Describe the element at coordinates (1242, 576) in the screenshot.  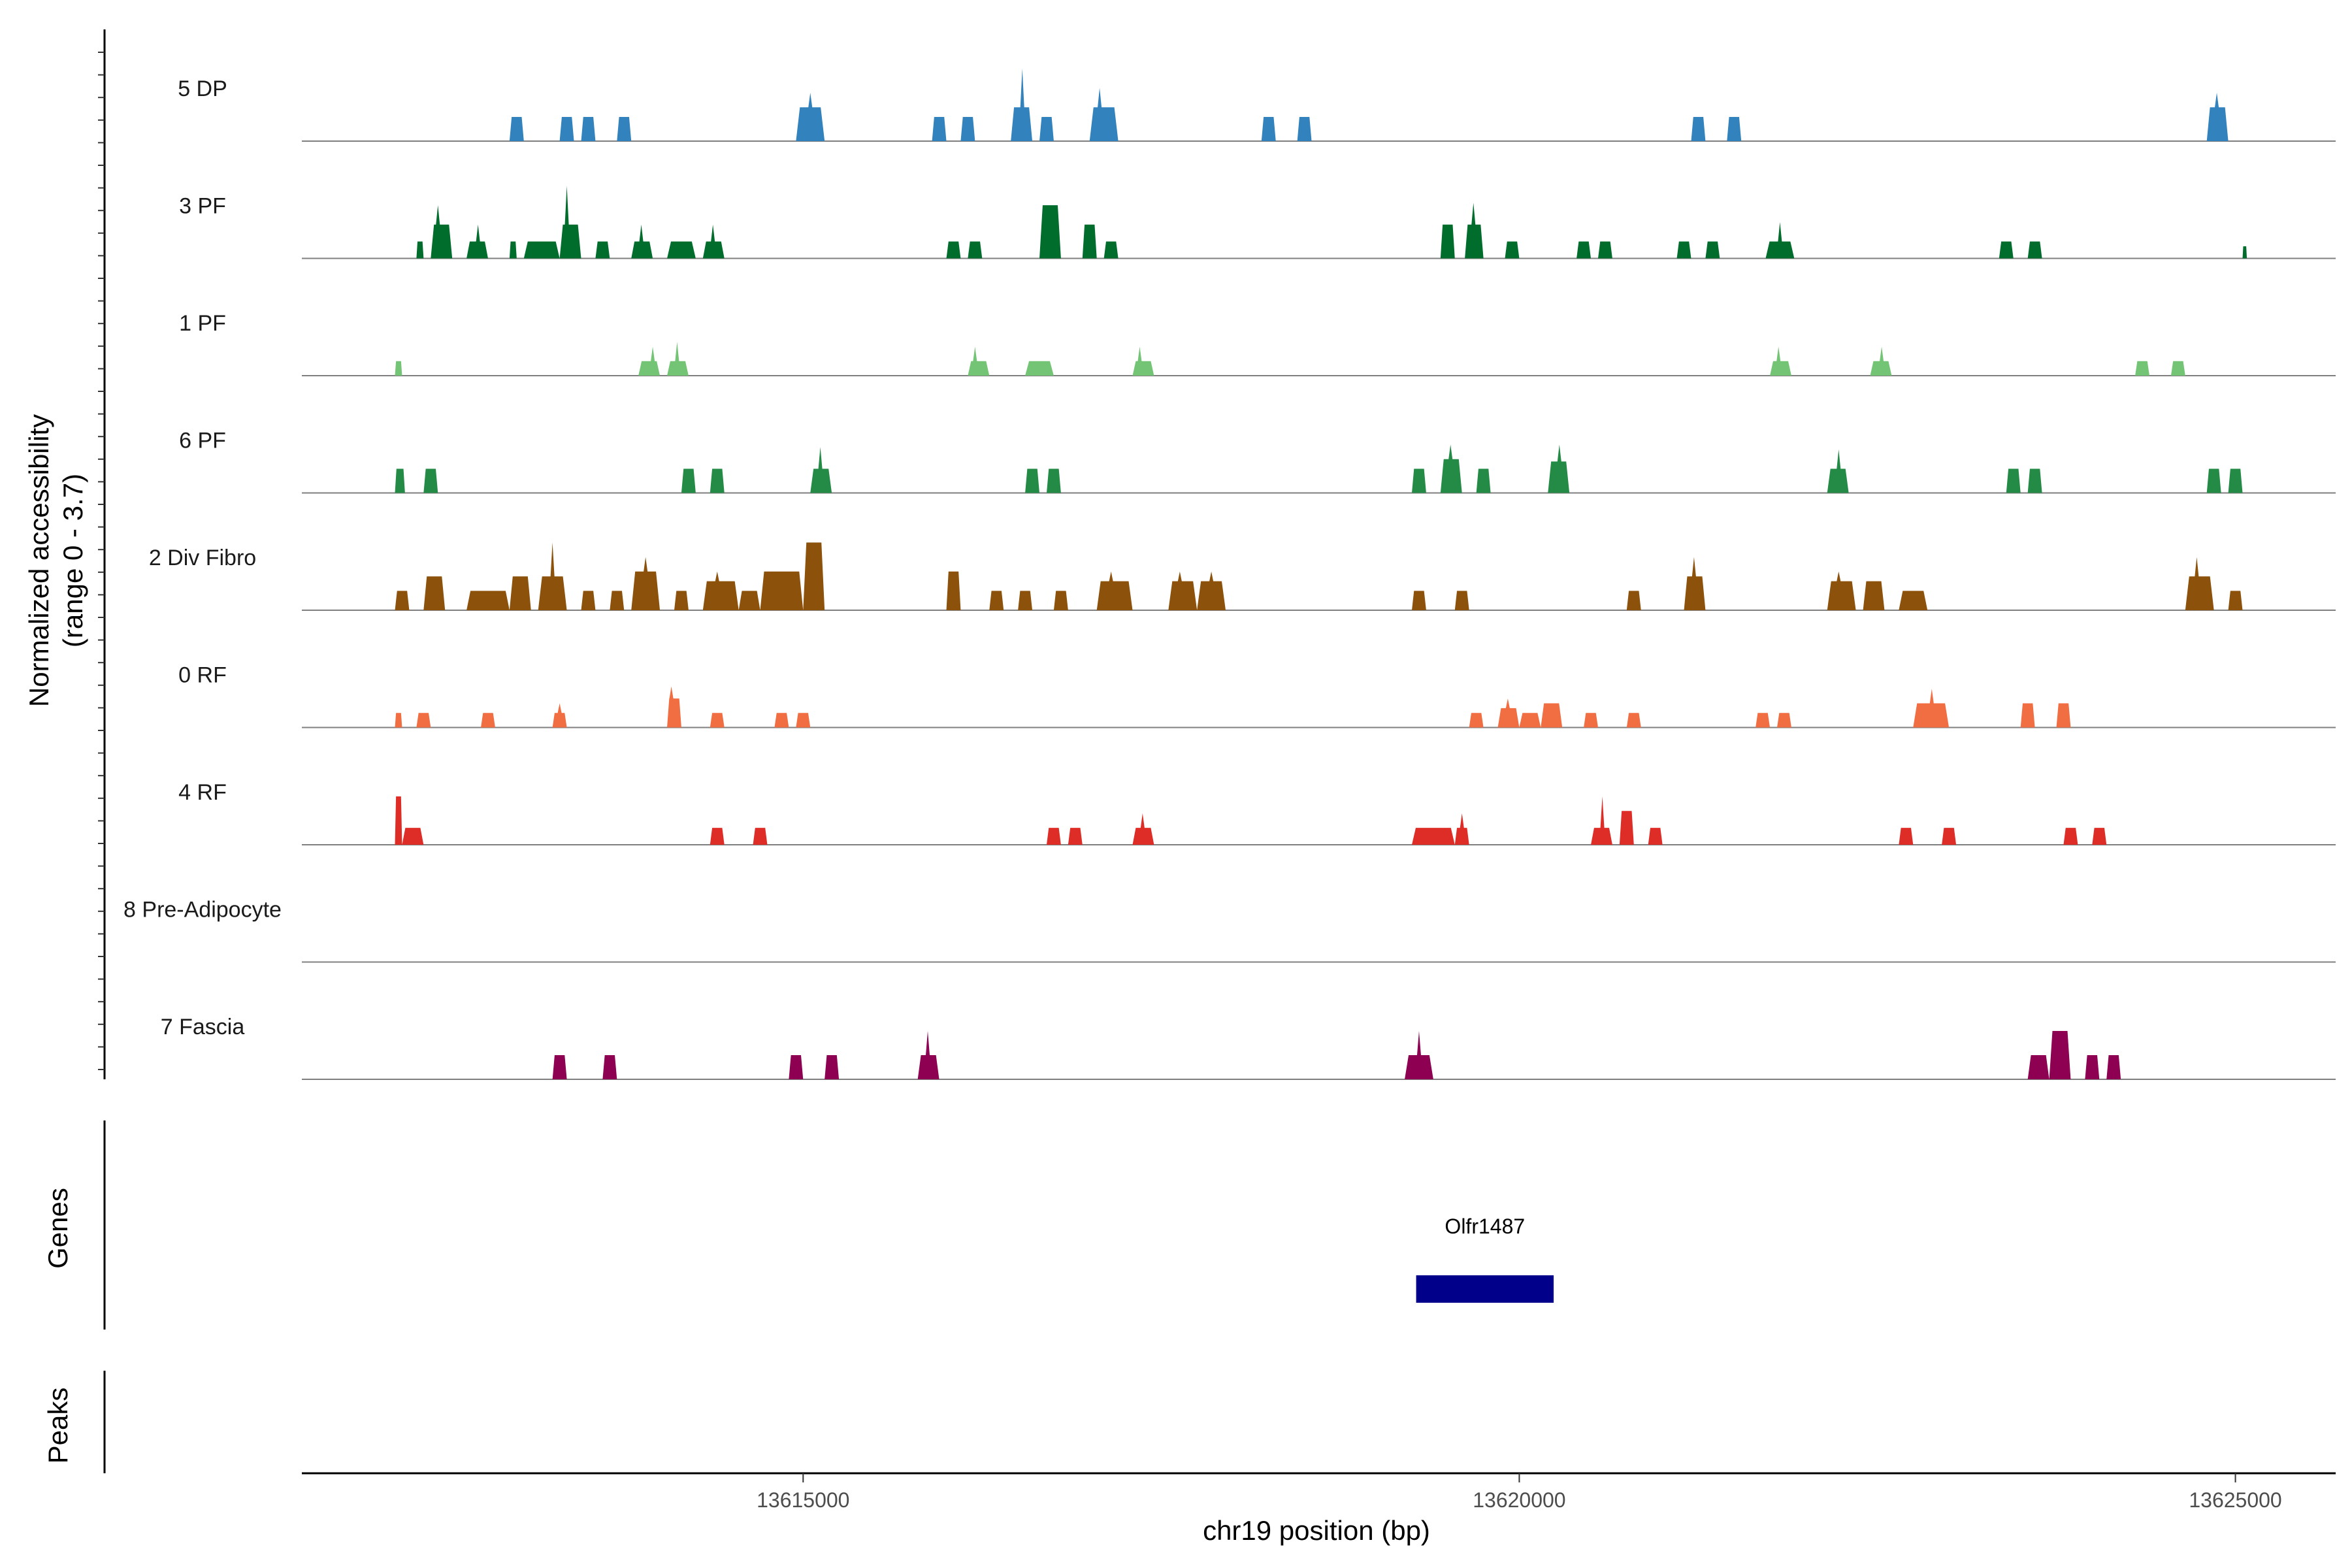
I see `track-2-div-fibro: 2 Div Fibro` at that location.